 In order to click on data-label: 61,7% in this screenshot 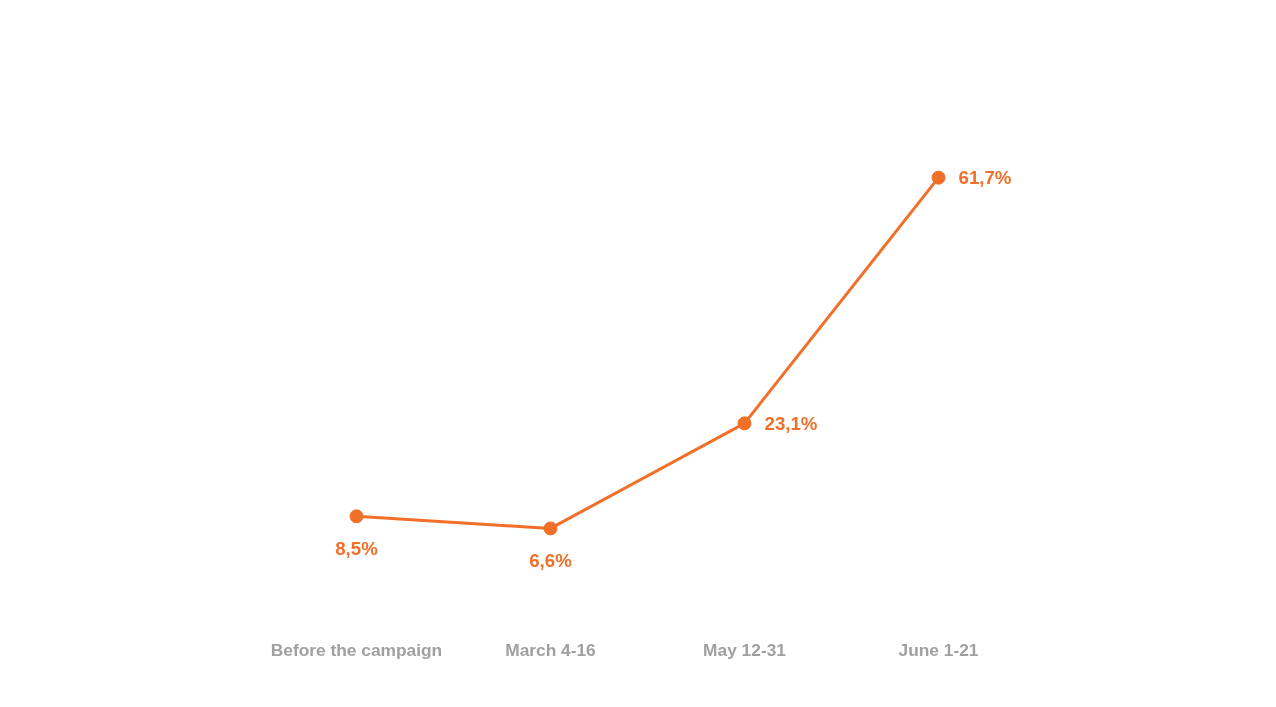, I will do `click(985, 178)`.